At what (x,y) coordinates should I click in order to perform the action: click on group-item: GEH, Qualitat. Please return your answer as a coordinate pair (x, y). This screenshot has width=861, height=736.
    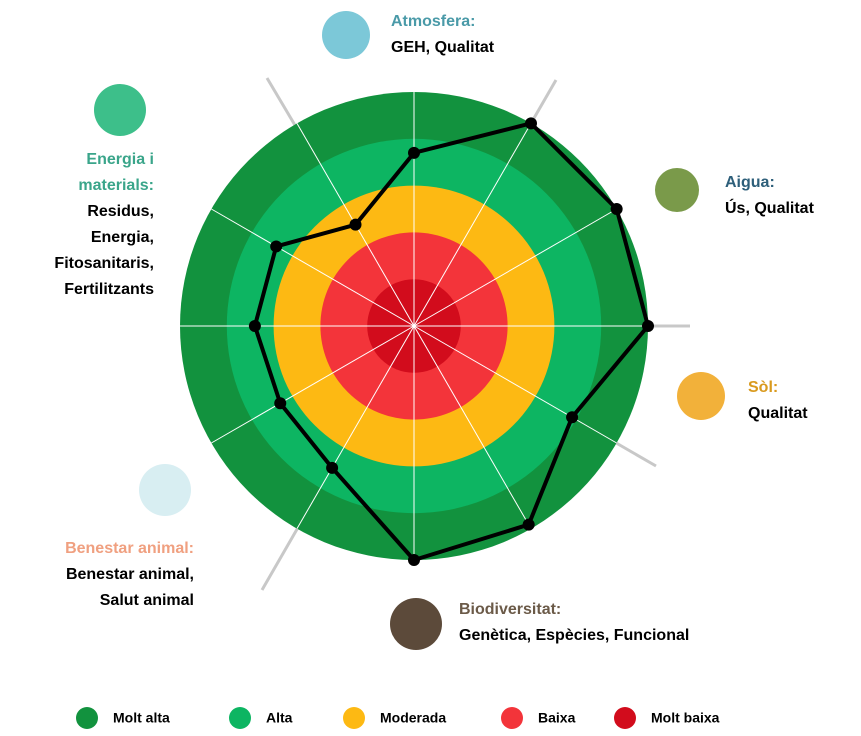
    Looking at the image, I should click on (443, 47).